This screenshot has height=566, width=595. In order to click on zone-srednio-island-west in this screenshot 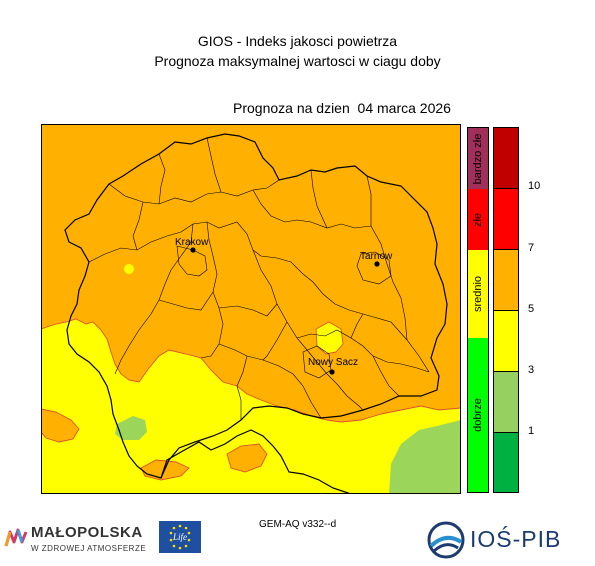, I will do `click(60, 425)`.